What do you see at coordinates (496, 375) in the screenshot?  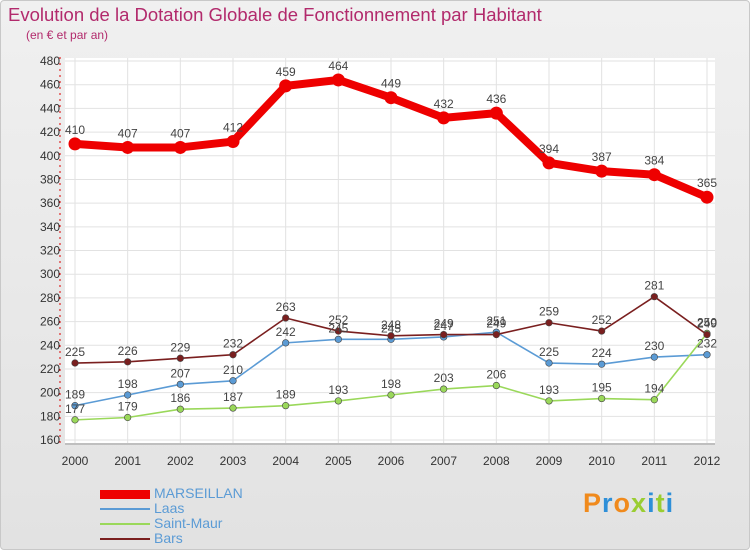 I see `data-label-saint-maur: 206` at bounding box center [496, 375].